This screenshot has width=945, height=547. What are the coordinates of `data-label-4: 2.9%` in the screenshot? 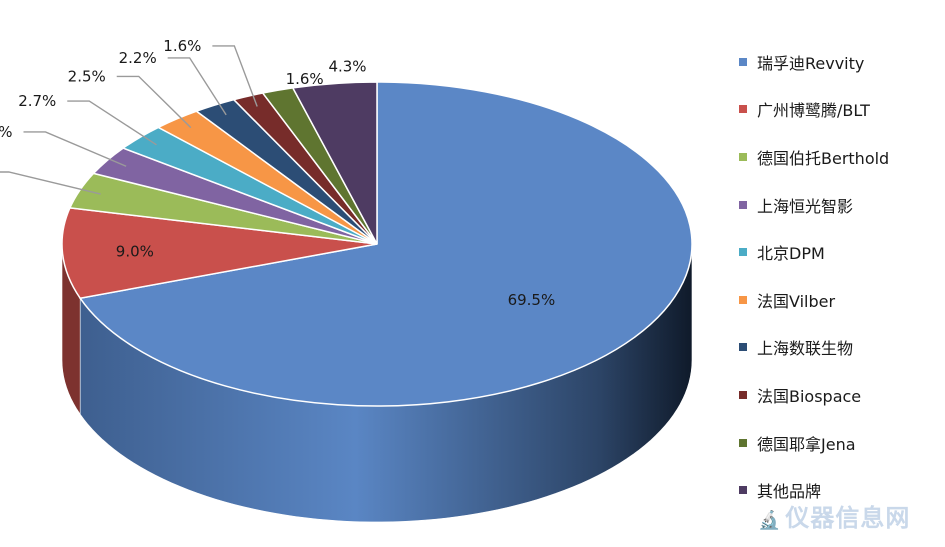 It's located at (6, 132).